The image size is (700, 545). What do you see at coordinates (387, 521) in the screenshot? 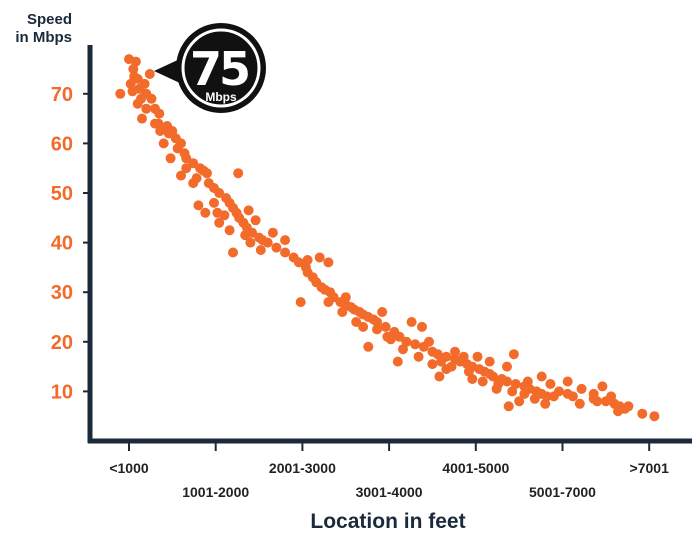
I see `x-axis-title: Location in feet` at bounding box center [387, 521].